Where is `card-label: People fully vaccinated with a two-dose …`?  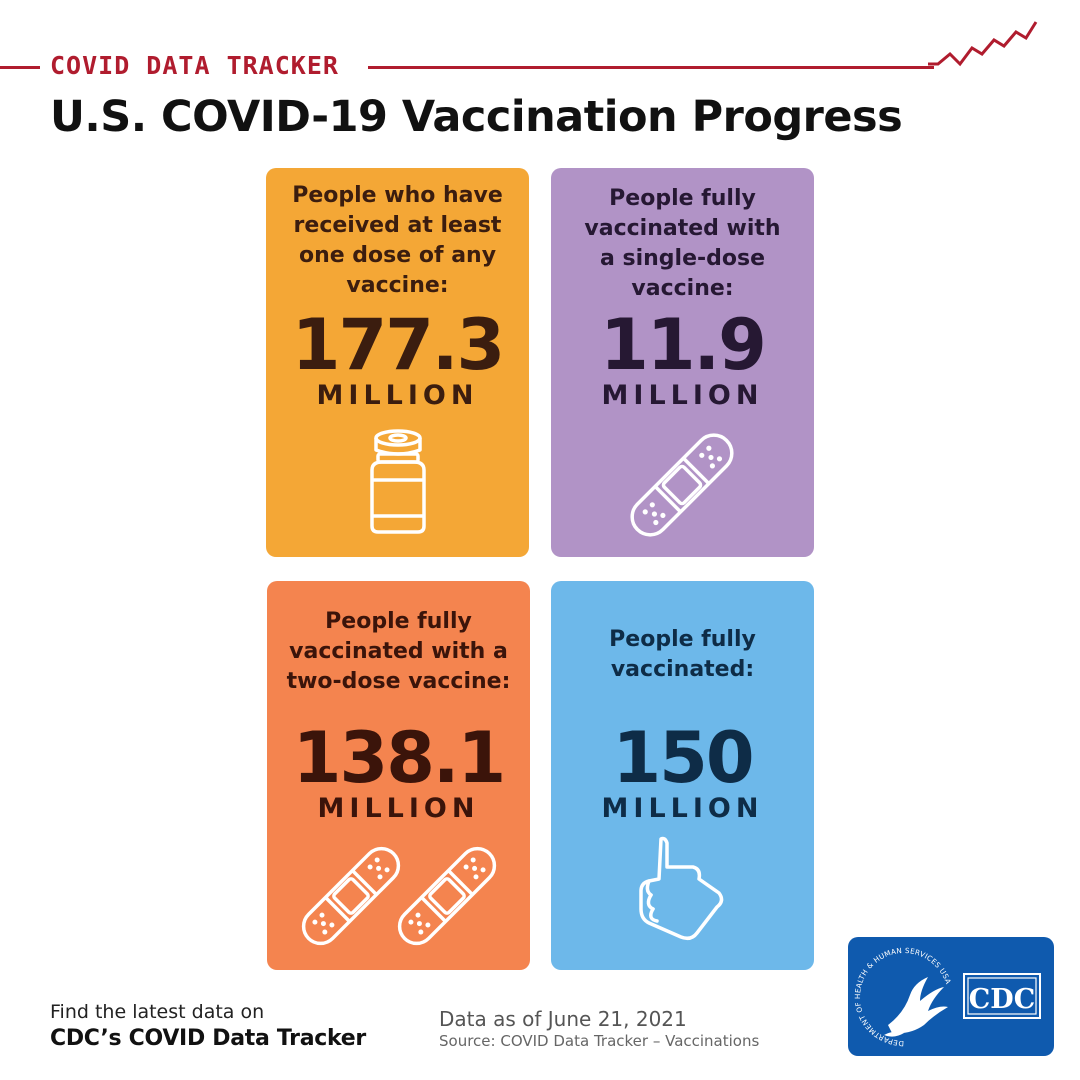
card-label: People fully vaccinated with a two-dose … is located at coordinates (398, 652).